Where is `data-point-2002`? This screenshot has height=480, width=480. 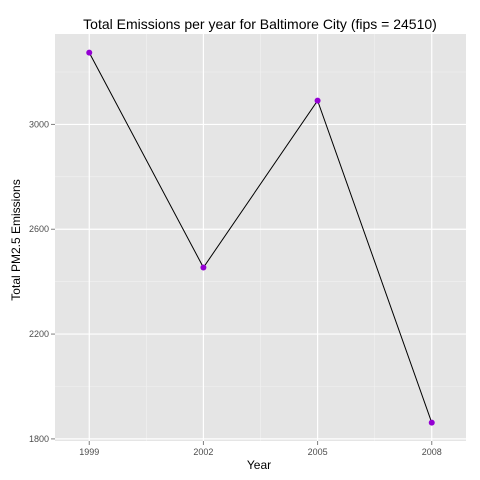 data-point-2002 is located at coordinates (203, 267).